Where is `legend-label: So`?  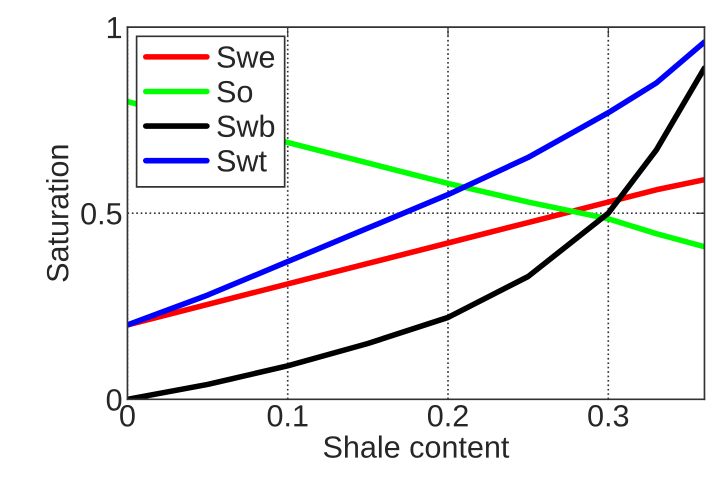
legend-label: So is located at coordinates (234, 91).